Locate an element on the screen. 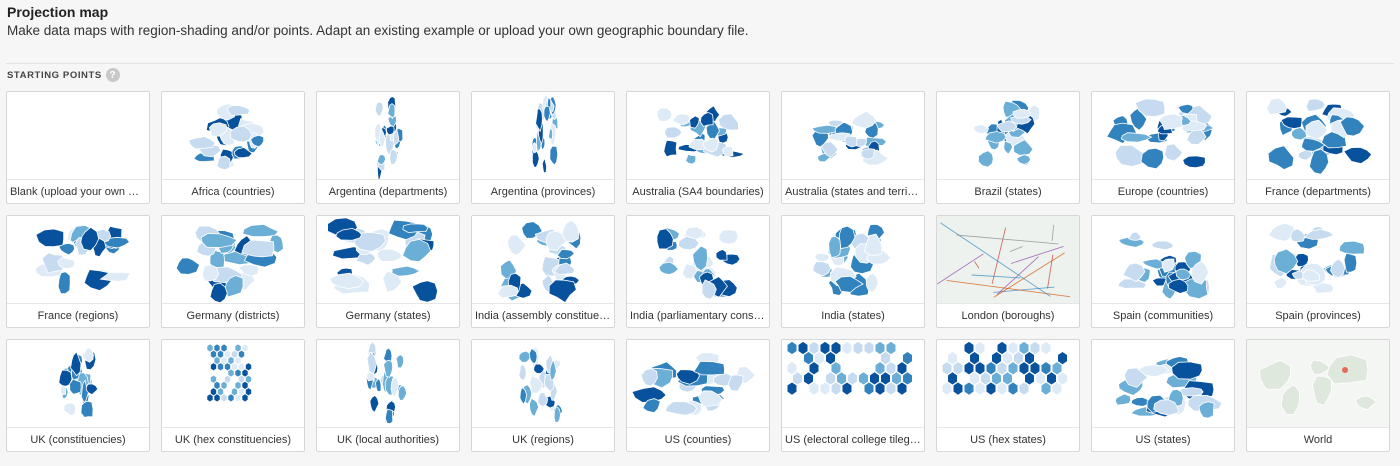  divider is located at coordinates (700, 63).